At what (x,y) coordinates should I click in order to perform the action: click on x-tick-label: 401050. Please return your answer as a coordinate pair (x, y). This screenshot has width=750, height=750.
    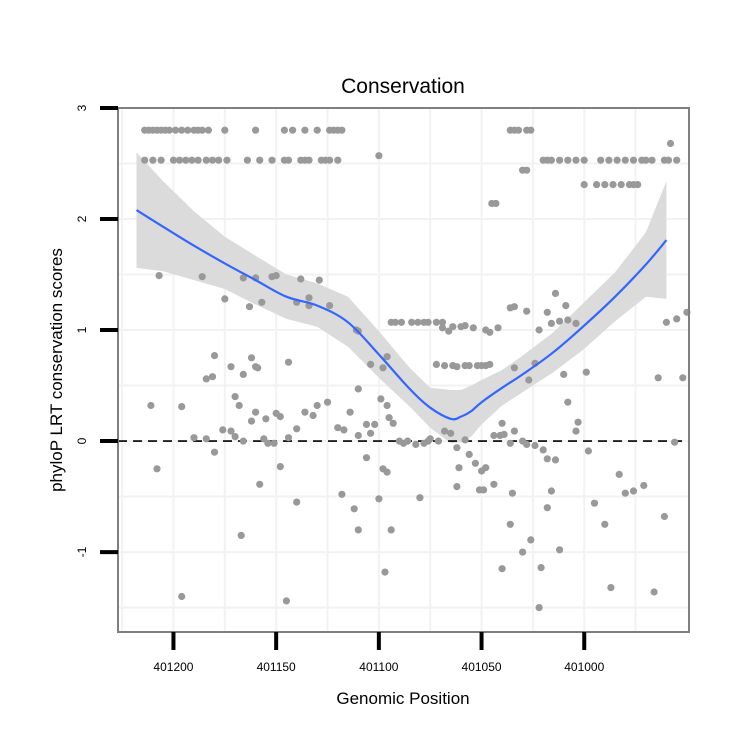
    Looking at the image, I should click on (482, 667).